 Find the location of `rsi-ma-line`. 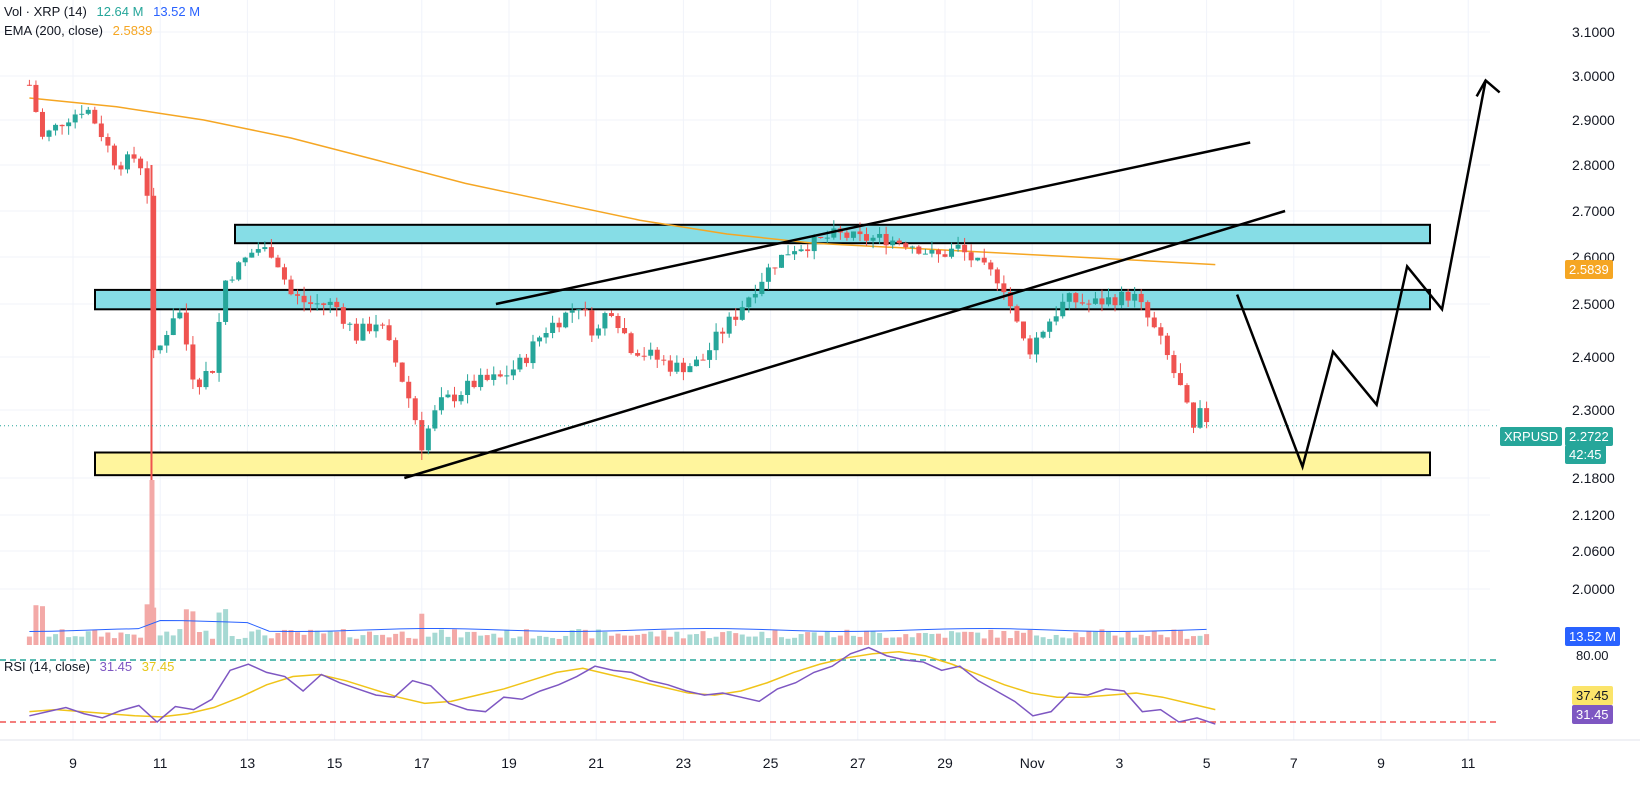

rsi-ma-line is located at coordinates (622, 684).